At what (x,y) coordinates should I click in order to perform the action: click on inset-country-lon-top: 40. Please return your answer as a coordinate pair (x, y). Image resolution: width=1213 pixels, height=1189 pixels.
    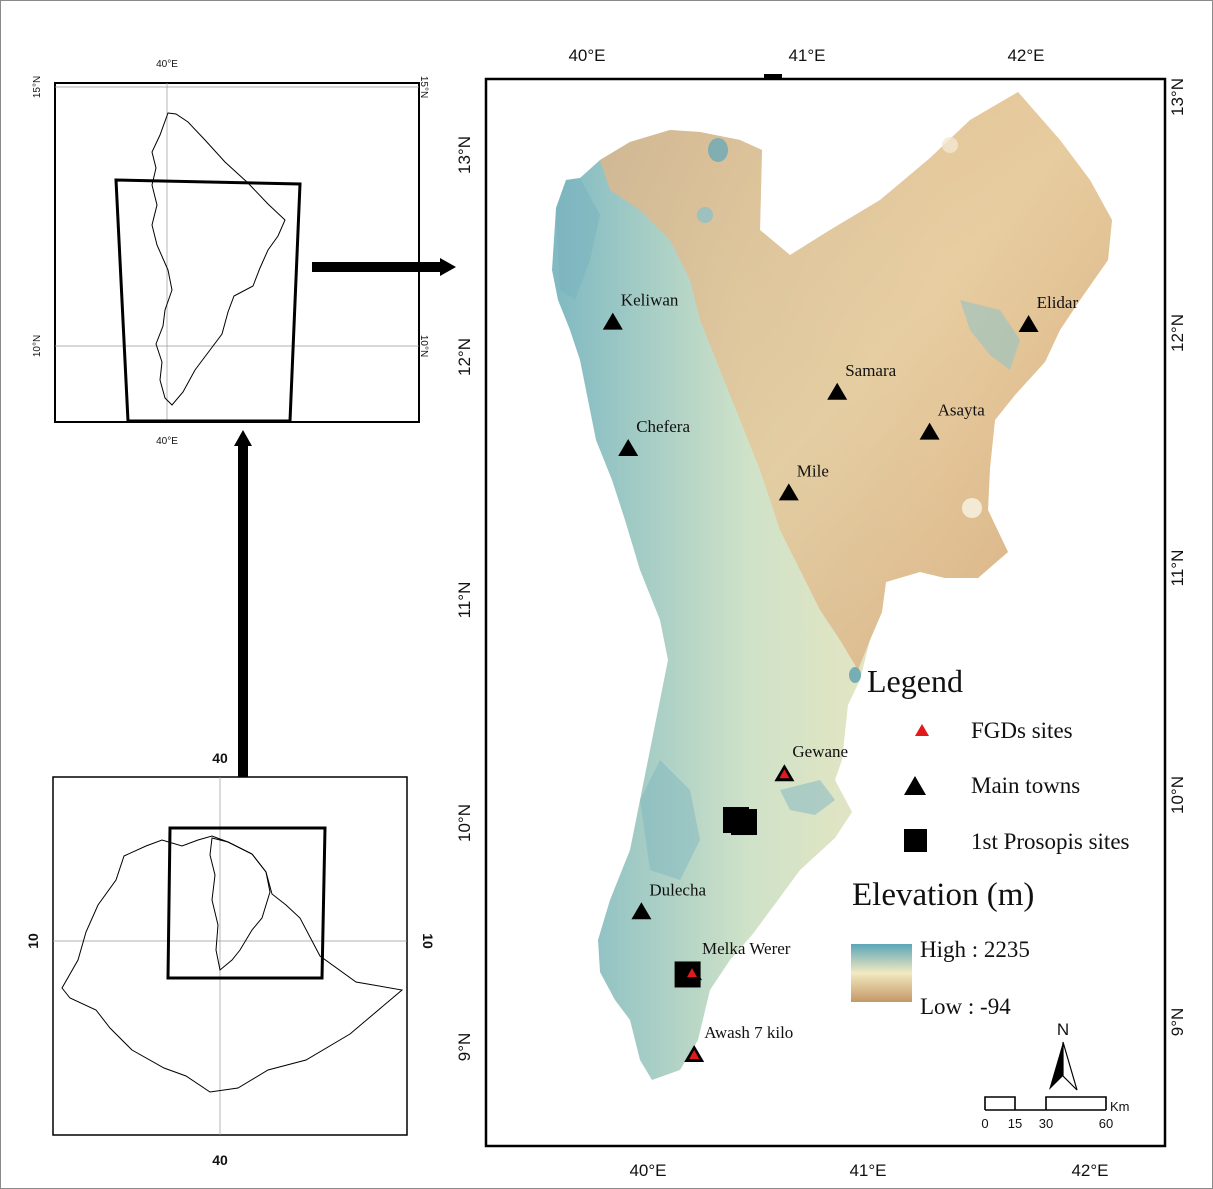
    Looking at the image, I should click on (220, 758).